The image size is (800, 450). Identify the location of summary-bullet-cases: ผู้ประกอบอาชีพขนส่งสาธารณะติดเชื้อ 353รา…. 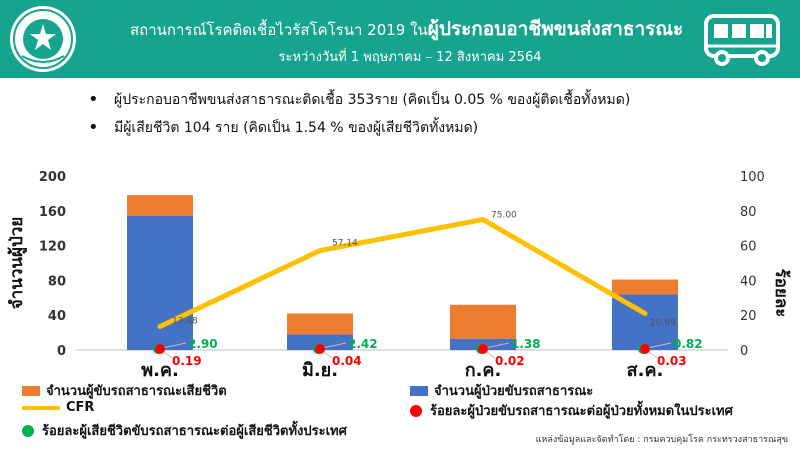
(438, 100).